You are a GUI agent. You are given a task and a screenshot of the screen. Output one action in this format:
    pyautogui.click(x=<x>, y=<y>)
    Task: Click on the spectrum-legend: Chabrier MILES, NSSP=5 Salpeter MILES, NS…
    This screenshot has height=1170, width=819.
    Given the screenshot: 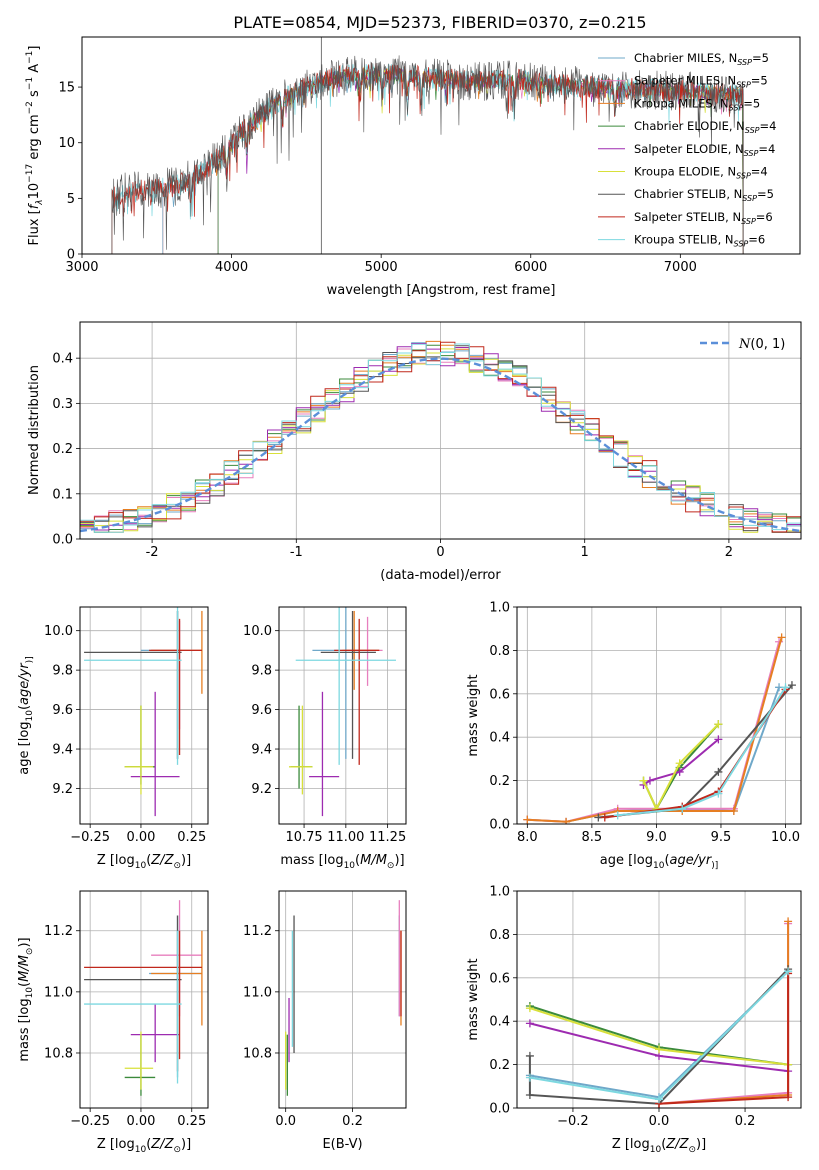 What is the action you would take?
    pyautogui.click(x=687, y=150)
    